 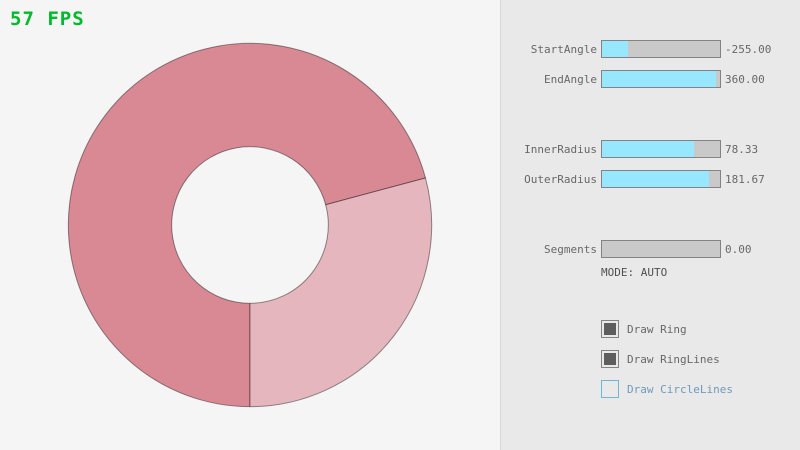 I want to click on checkbox-row-draw-ring-lines: Draw RingLines, so click(x=650, y=360).